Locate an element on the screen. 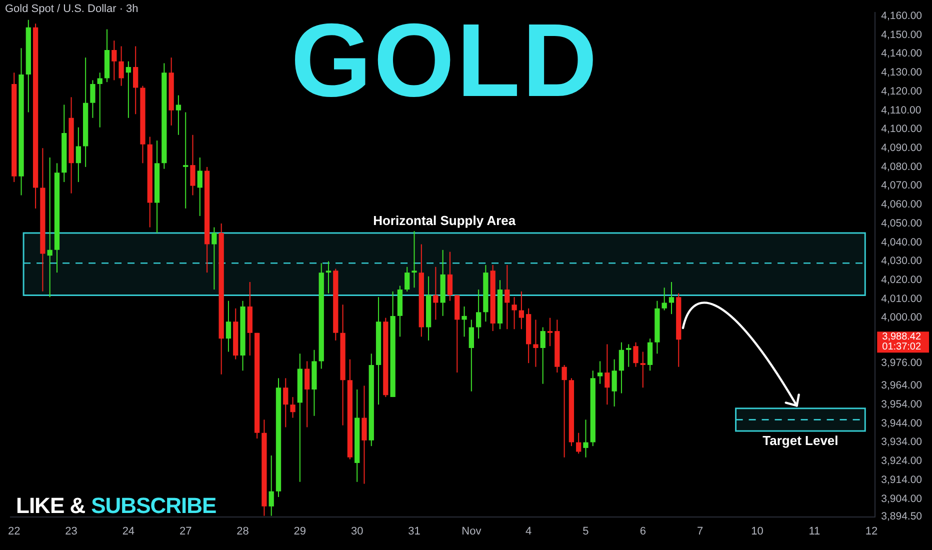  text: 3,988.42 is located at coordinates (902, 336).